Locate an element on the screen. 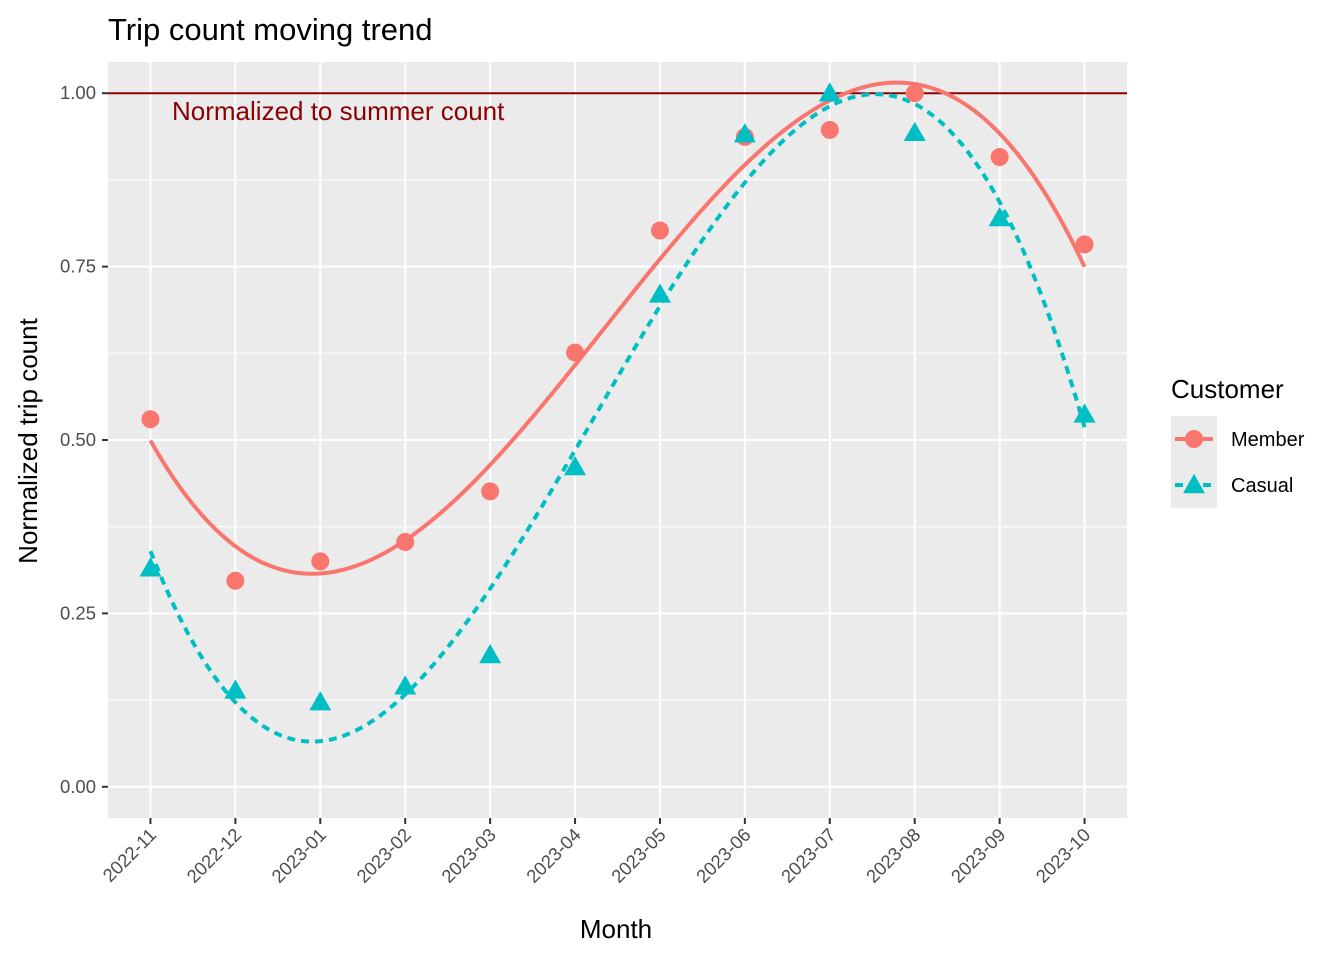 This screenshot has width=1344, height=960. y-tick-label: 0.00 is located at coordinates (78, 786).